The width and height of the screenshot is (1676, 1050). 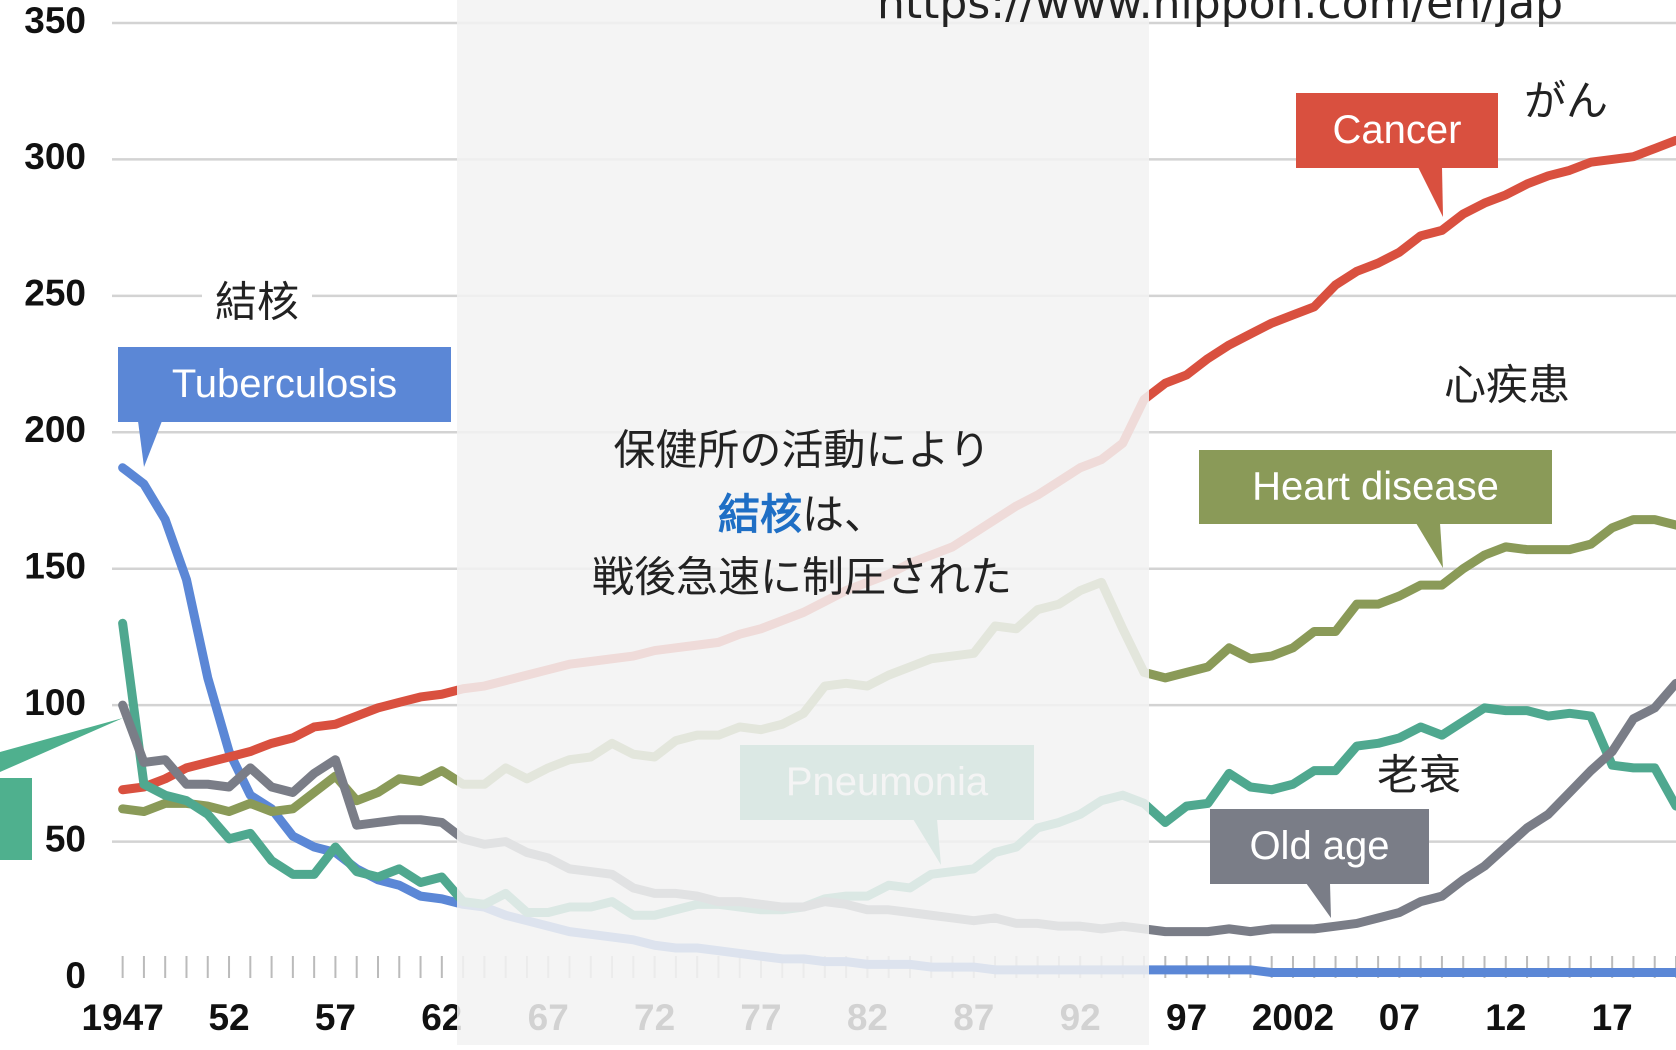 What do you see at coordinates (760, 514) in the screenshot?
I see `annotation-emphasis: 結核` at bounding box center [760, 514].